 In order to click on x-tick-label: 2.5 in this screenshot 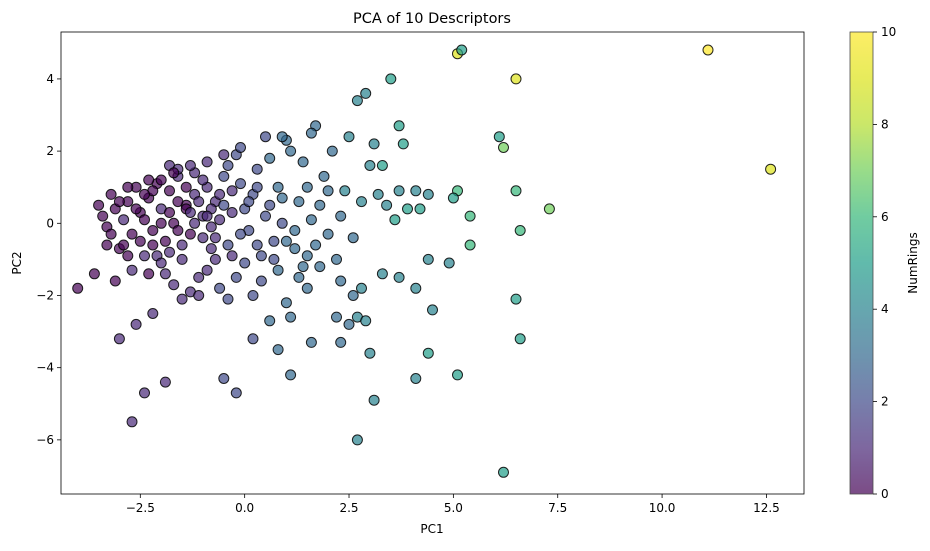, I will do `click(348, 508)`.